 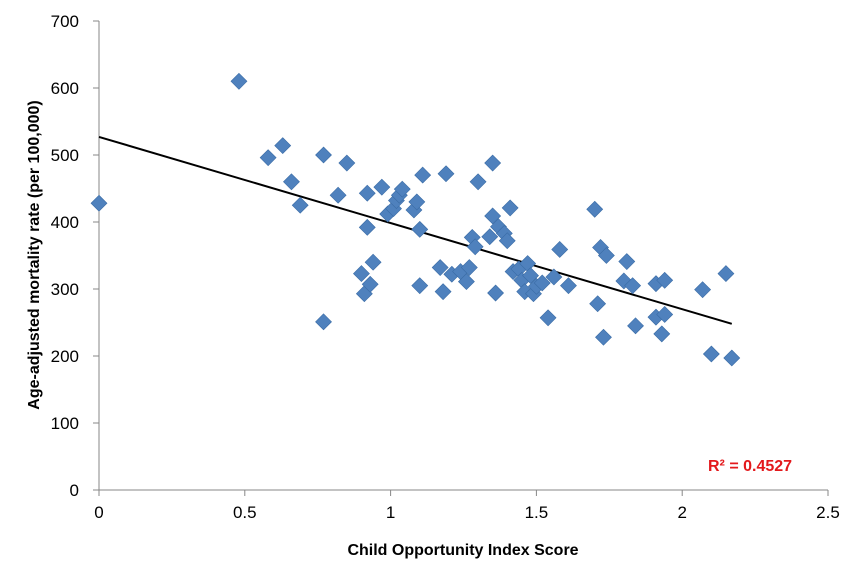 What do you see at coordinates (245, 512) in the screenshot?
I see `x-tick-label: 0.5` at bounding box center [245, 512].